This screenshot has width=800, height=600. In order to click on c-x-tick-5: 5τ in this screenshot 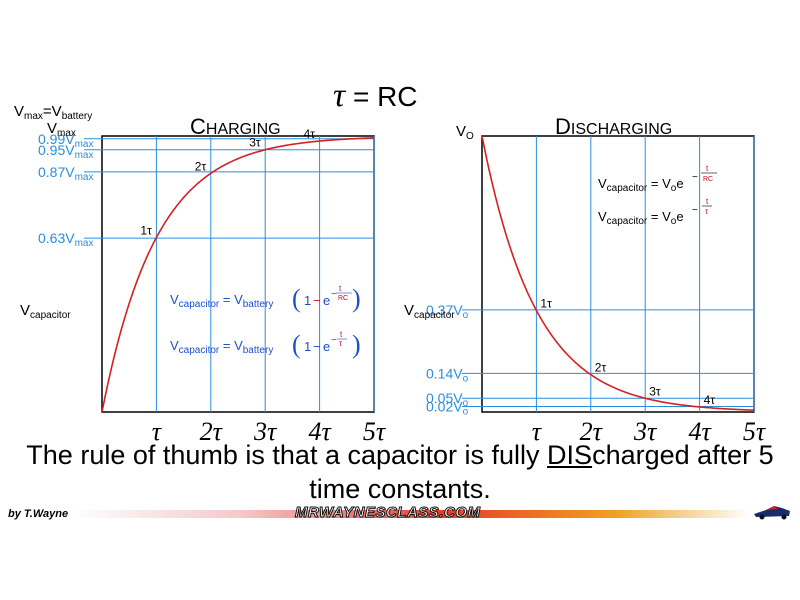, I will do `click(375, 431)`.